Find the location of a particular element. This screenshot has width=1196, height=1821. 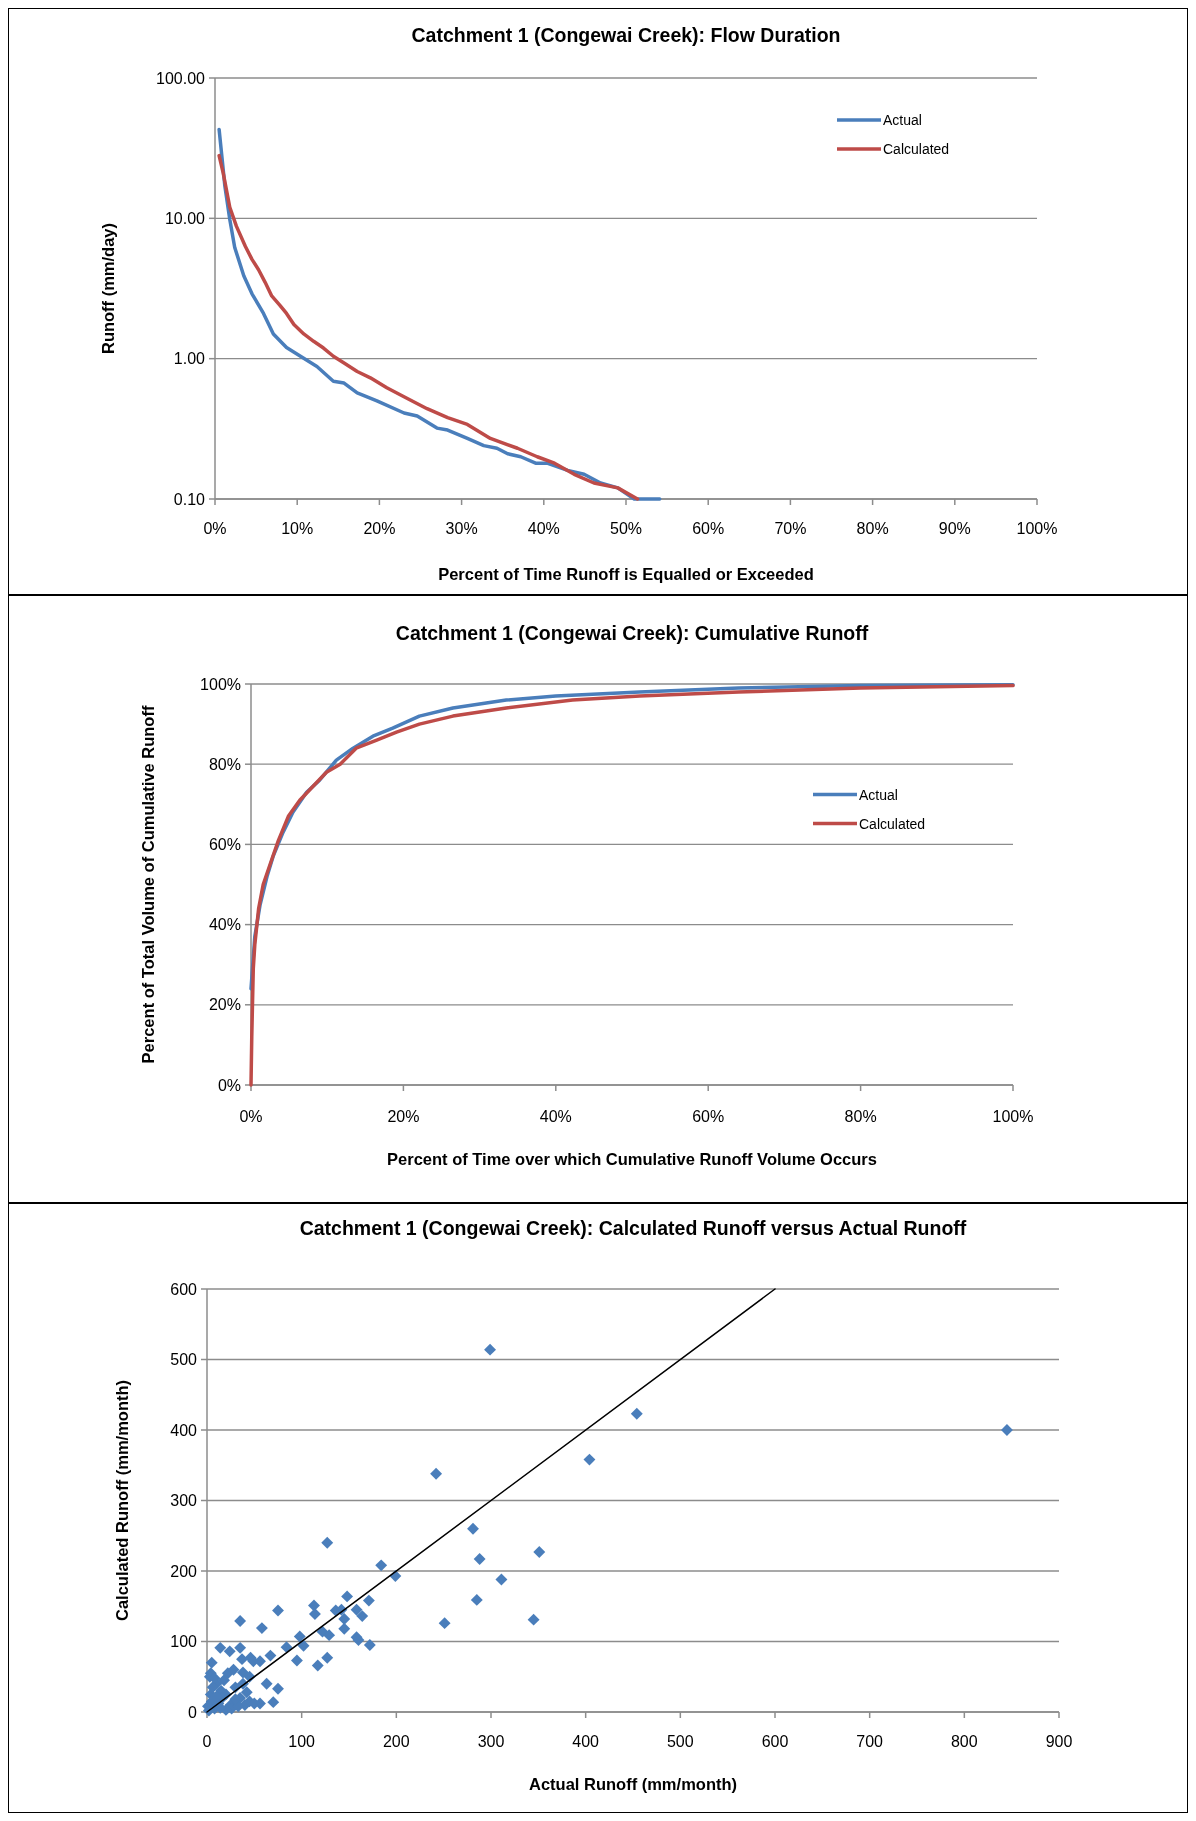

x-tick-label: 0% is located at coordinates (251, 1116).